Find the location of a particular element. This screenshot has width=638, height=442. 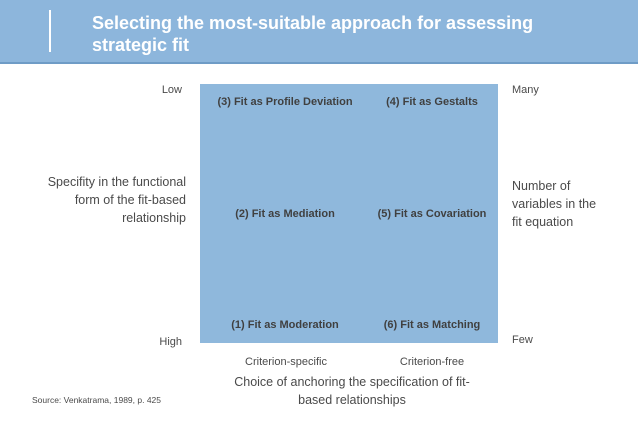

quadrant-label: (4) Fit as Gestalts is located at coordinates (432, 102).